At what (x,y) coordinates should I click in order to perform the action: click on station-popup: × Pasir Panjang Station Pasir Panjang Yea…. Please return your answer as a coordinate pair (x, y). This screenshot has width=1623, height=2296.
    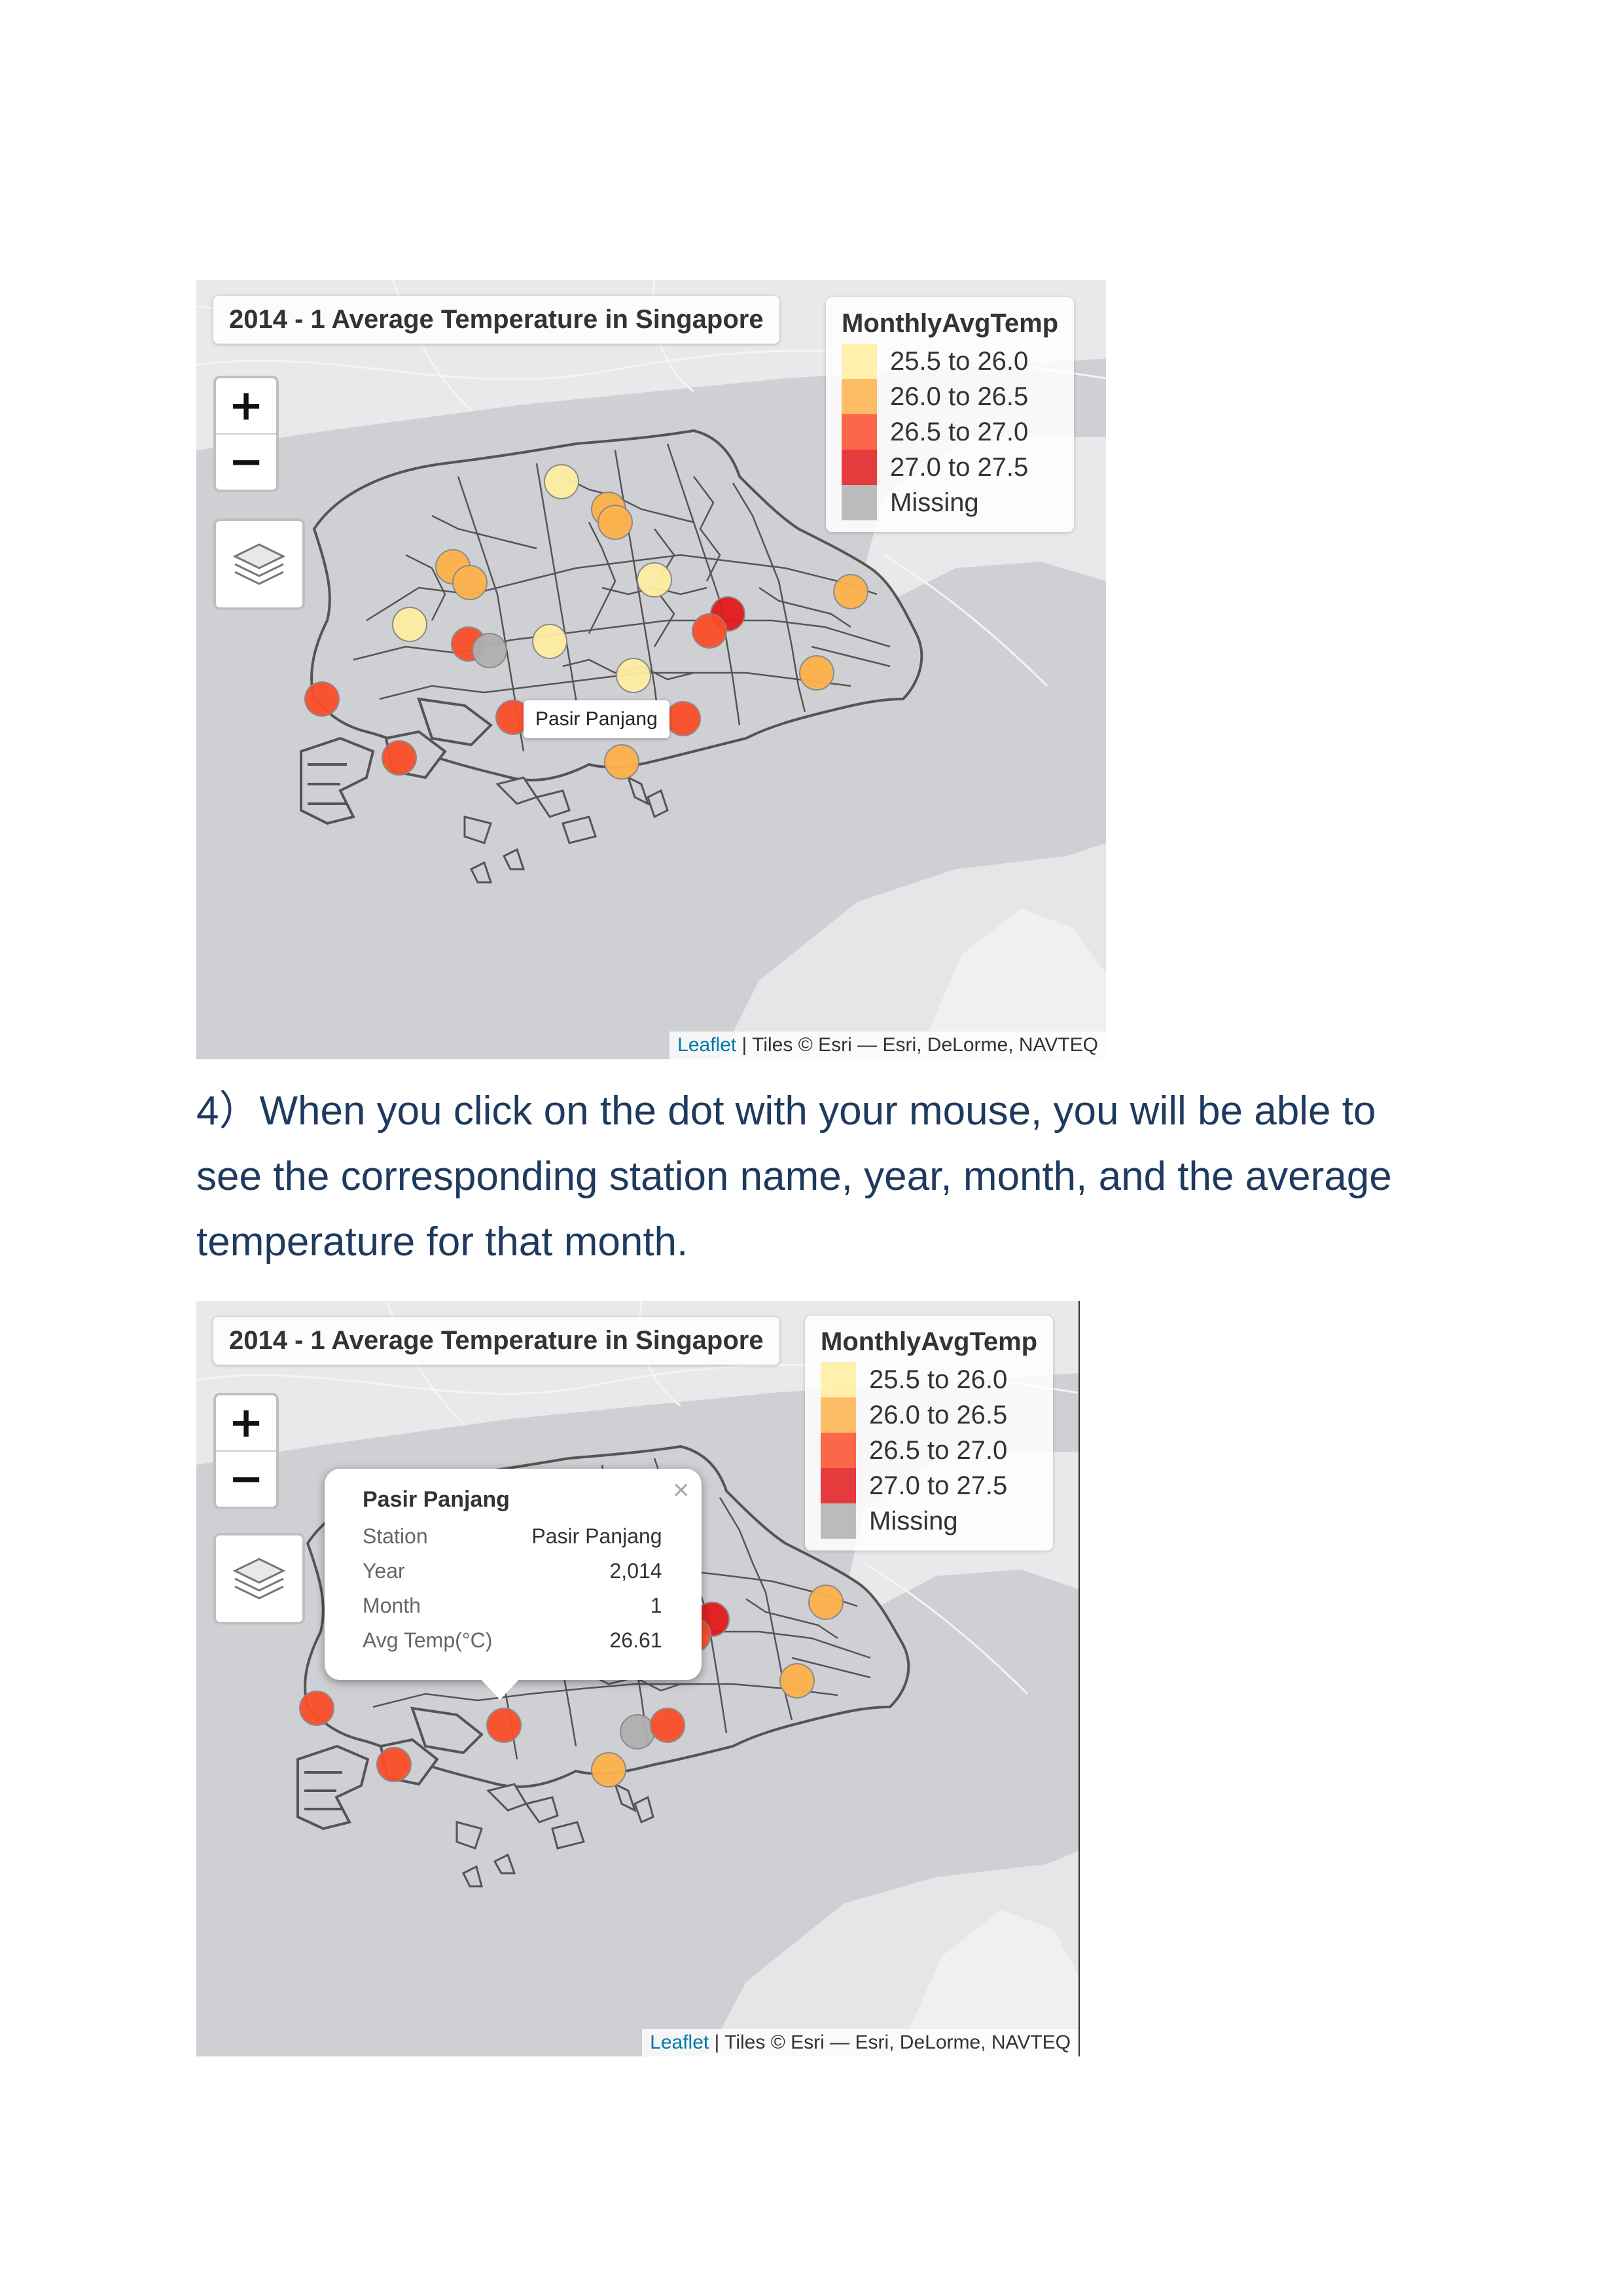
    Looking at the image, I should click on (513, 1584).